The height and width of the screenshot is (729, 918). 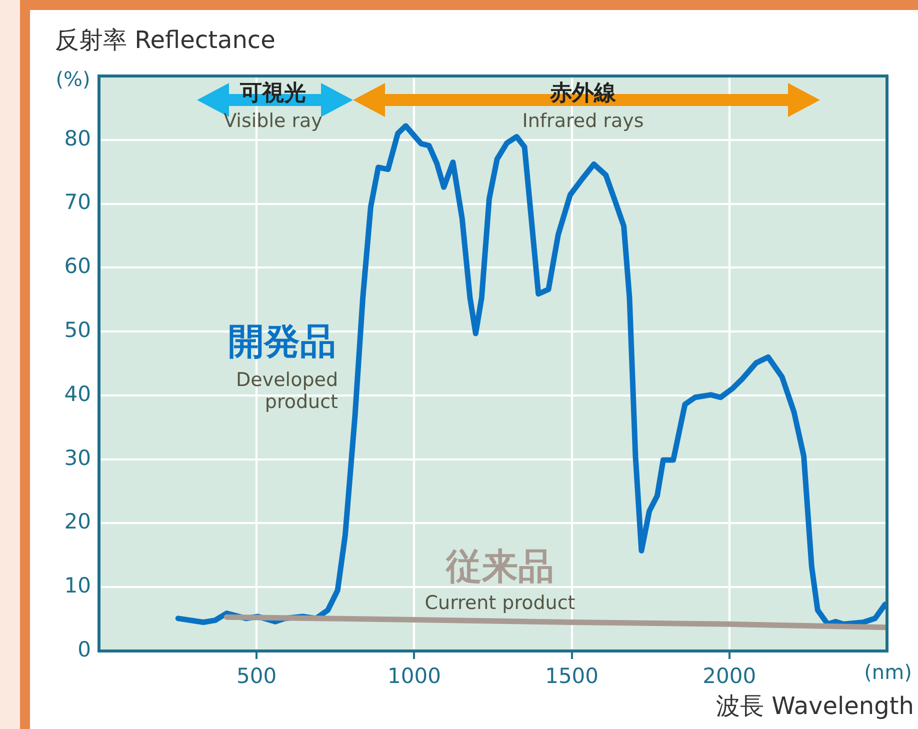 I want to click on series-label: 従来品, so click(x=500, y=568).